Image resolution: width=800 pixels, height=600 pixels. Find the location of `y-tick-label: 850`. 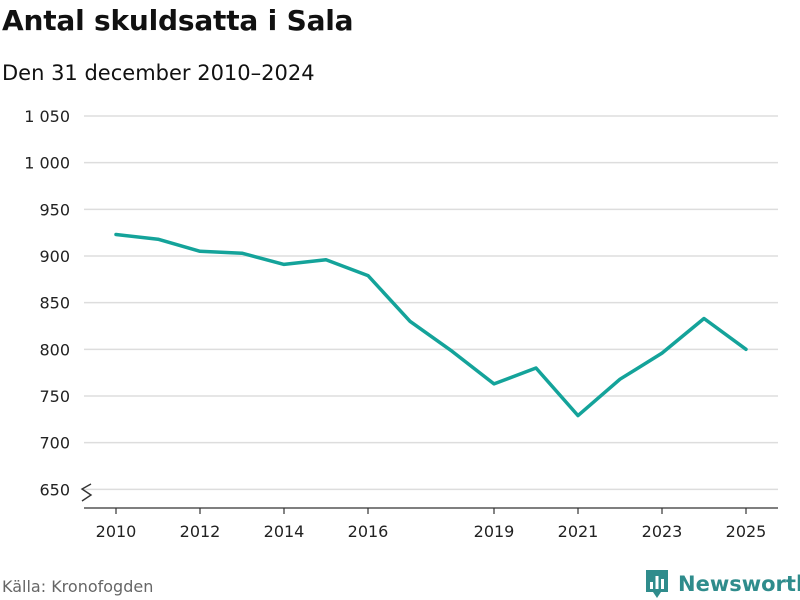

y-tick-label: 850 is located at coordinates (54, 303).